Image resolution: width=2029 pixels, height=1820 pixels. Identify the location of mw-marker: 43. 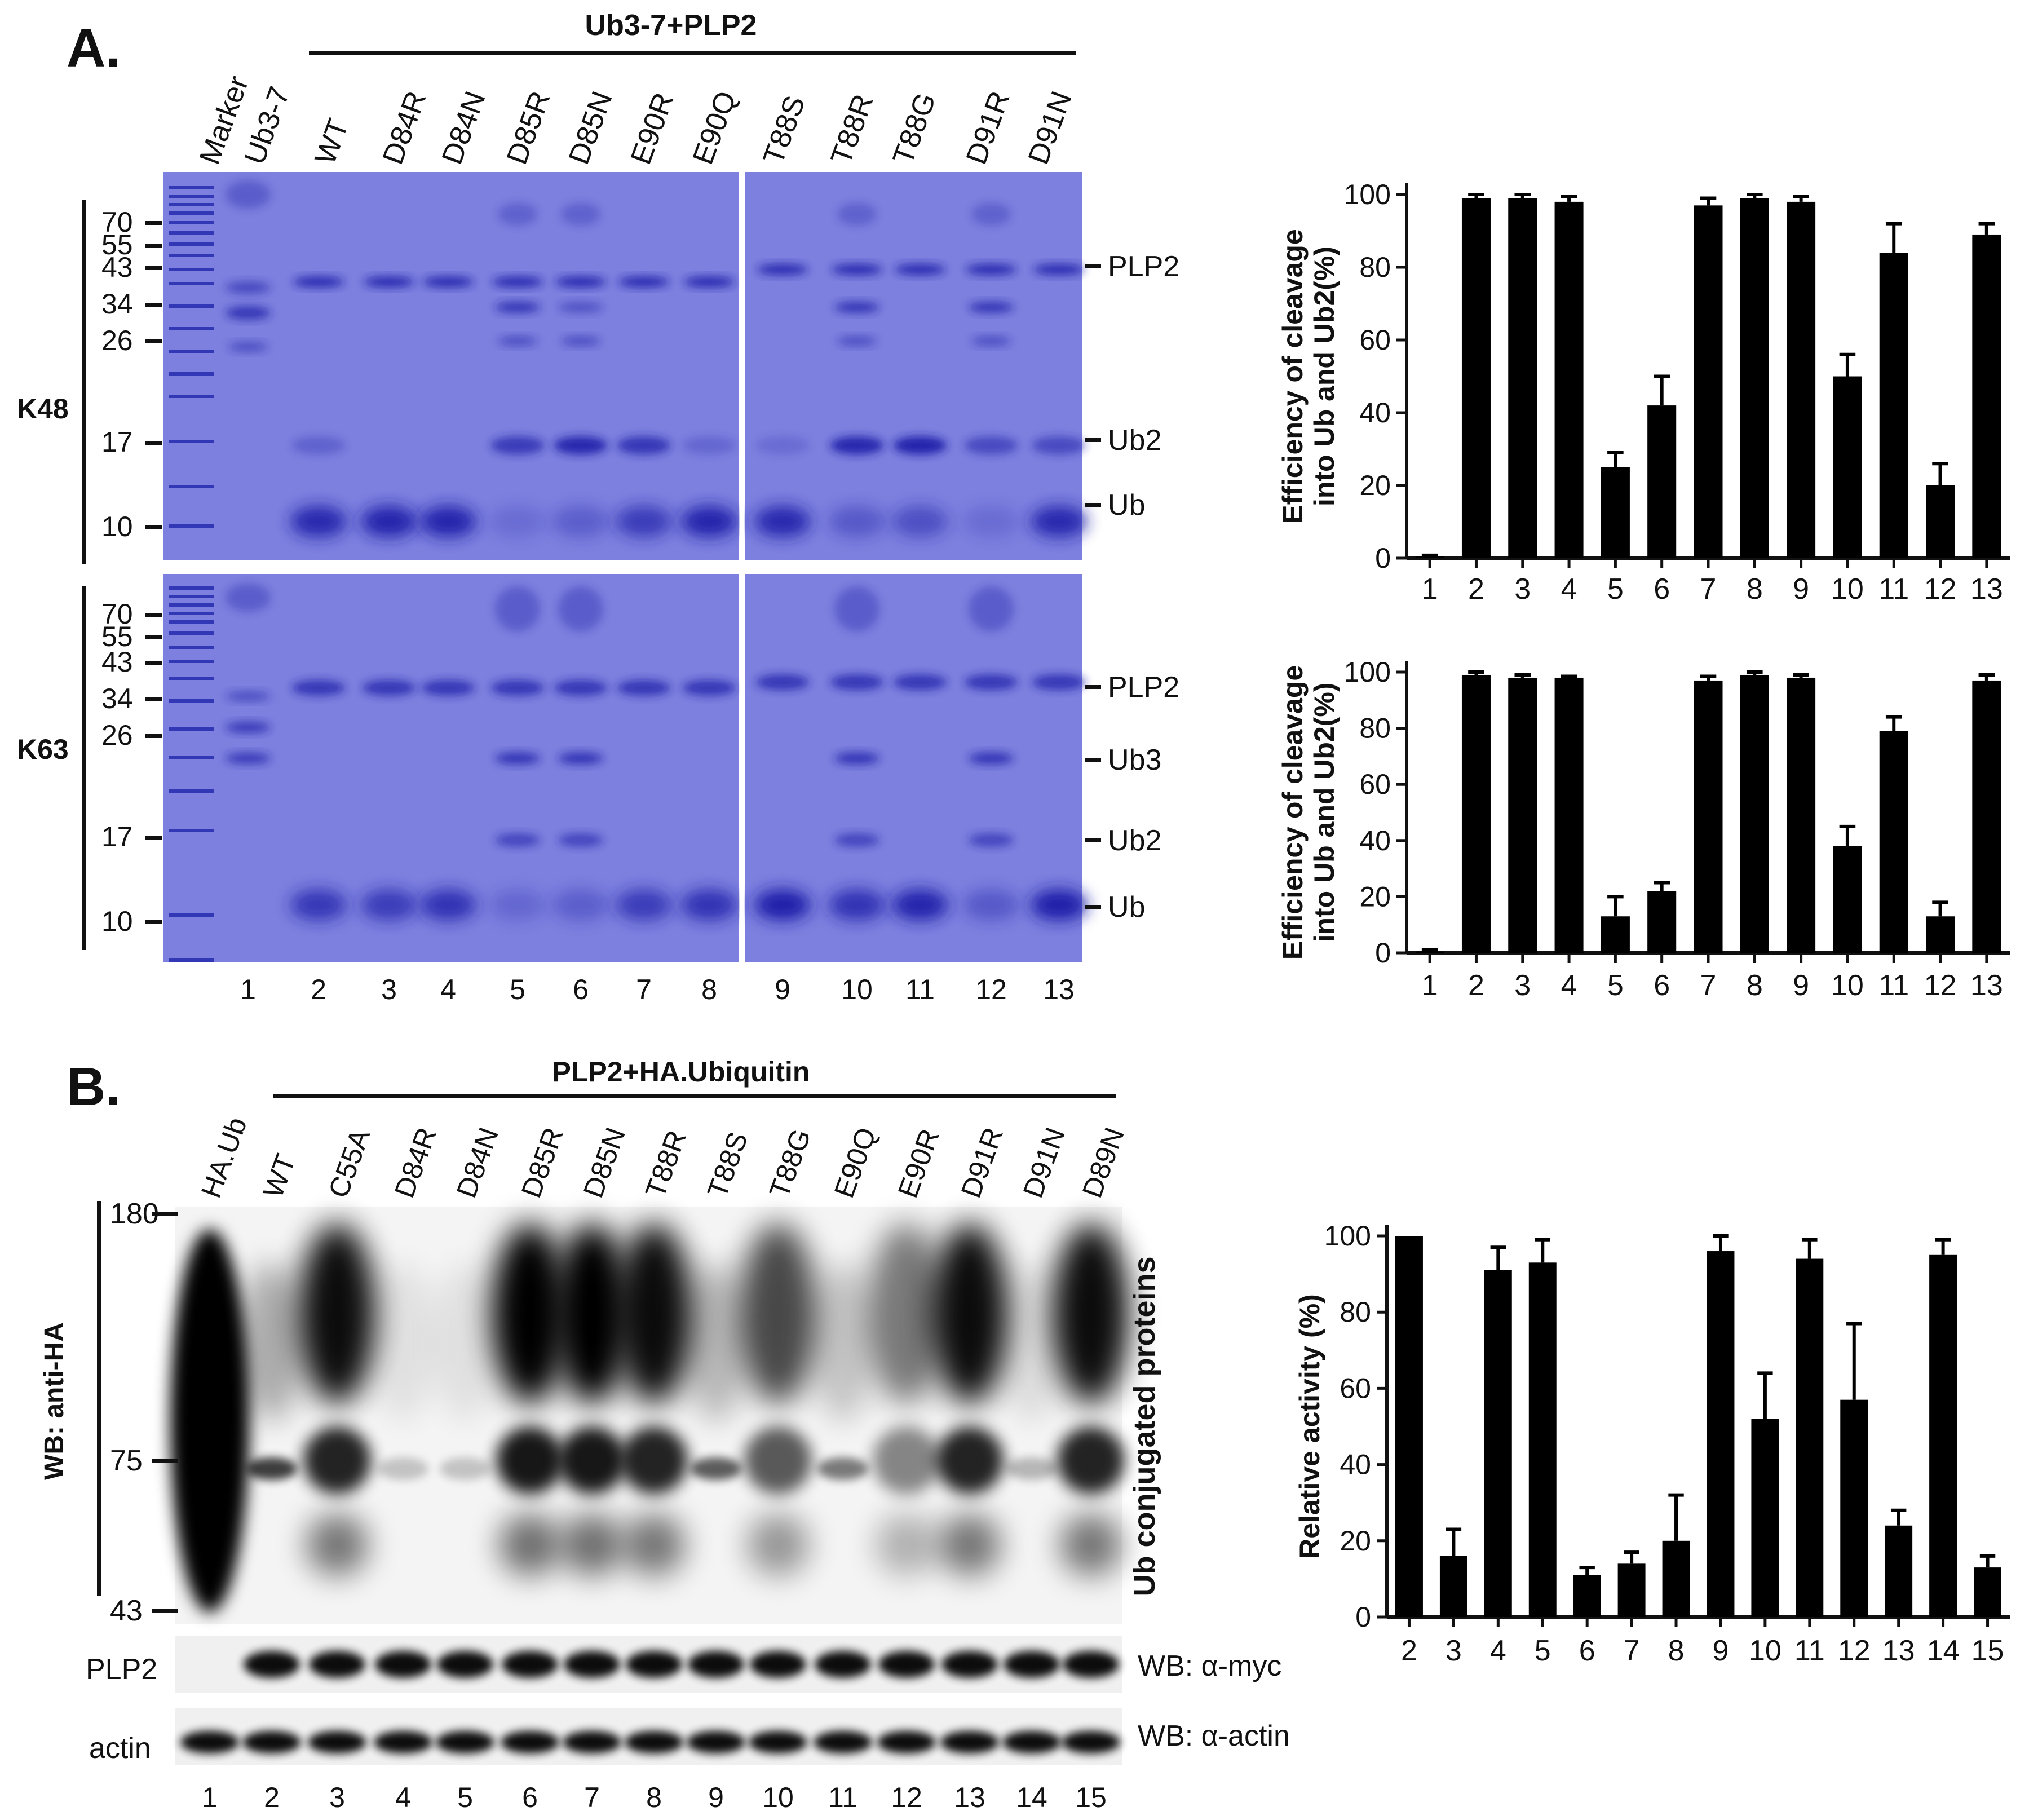
(117, 662).